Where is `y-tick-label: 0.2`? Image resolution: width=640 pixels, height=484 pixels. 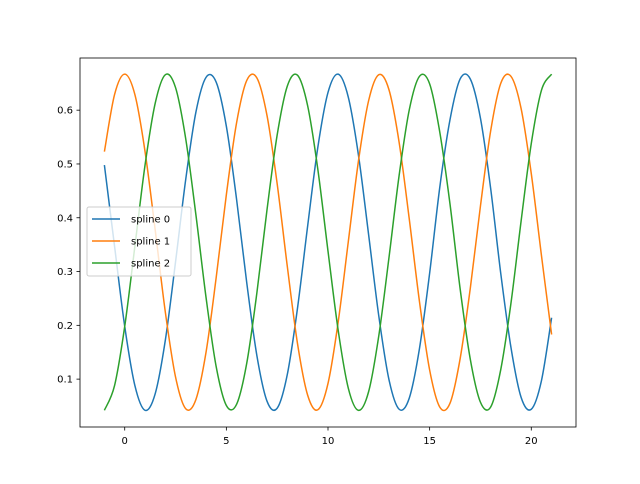 y-tick-label: 0.2 is located at coordinates (65, 326).